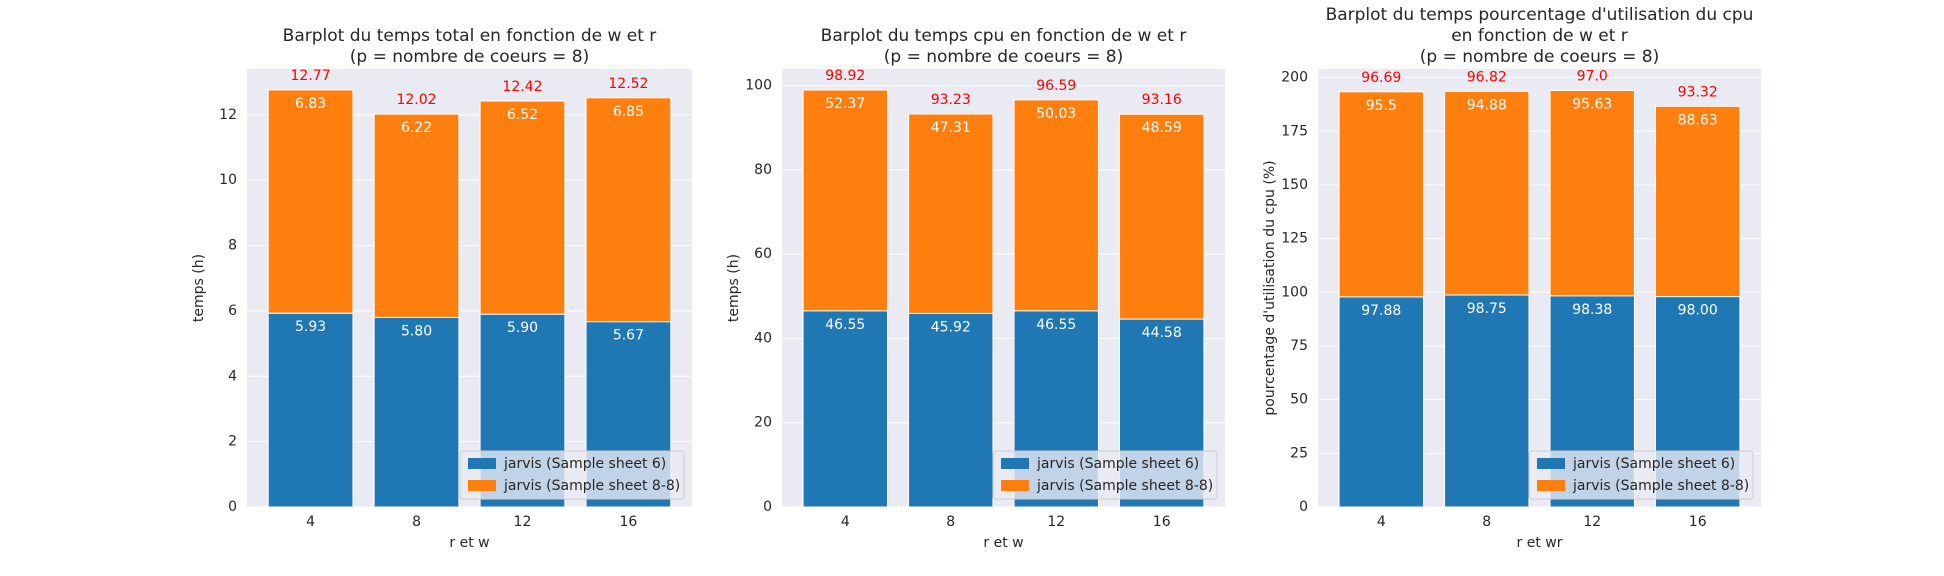 This screenshot has height=576, width=1944. I want to click on value-label: 98.00, so click(1698, 311).